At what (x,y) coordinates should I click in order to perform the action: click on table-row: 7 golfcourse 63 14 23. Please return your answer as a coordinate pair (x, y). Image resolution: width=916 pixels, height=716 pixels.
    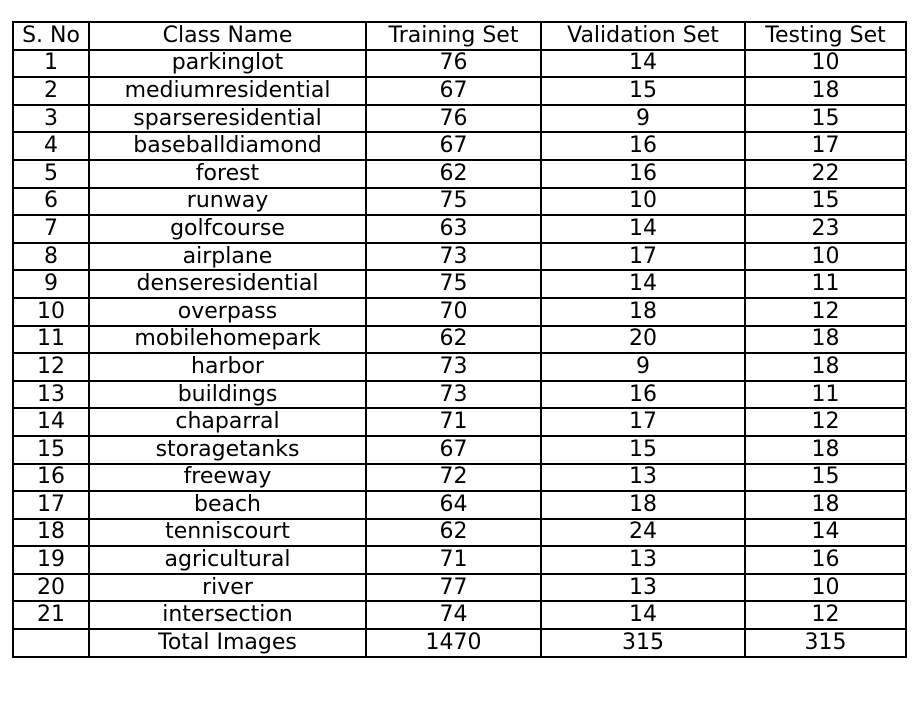
    Looking at the image, I should click on (459, 229).